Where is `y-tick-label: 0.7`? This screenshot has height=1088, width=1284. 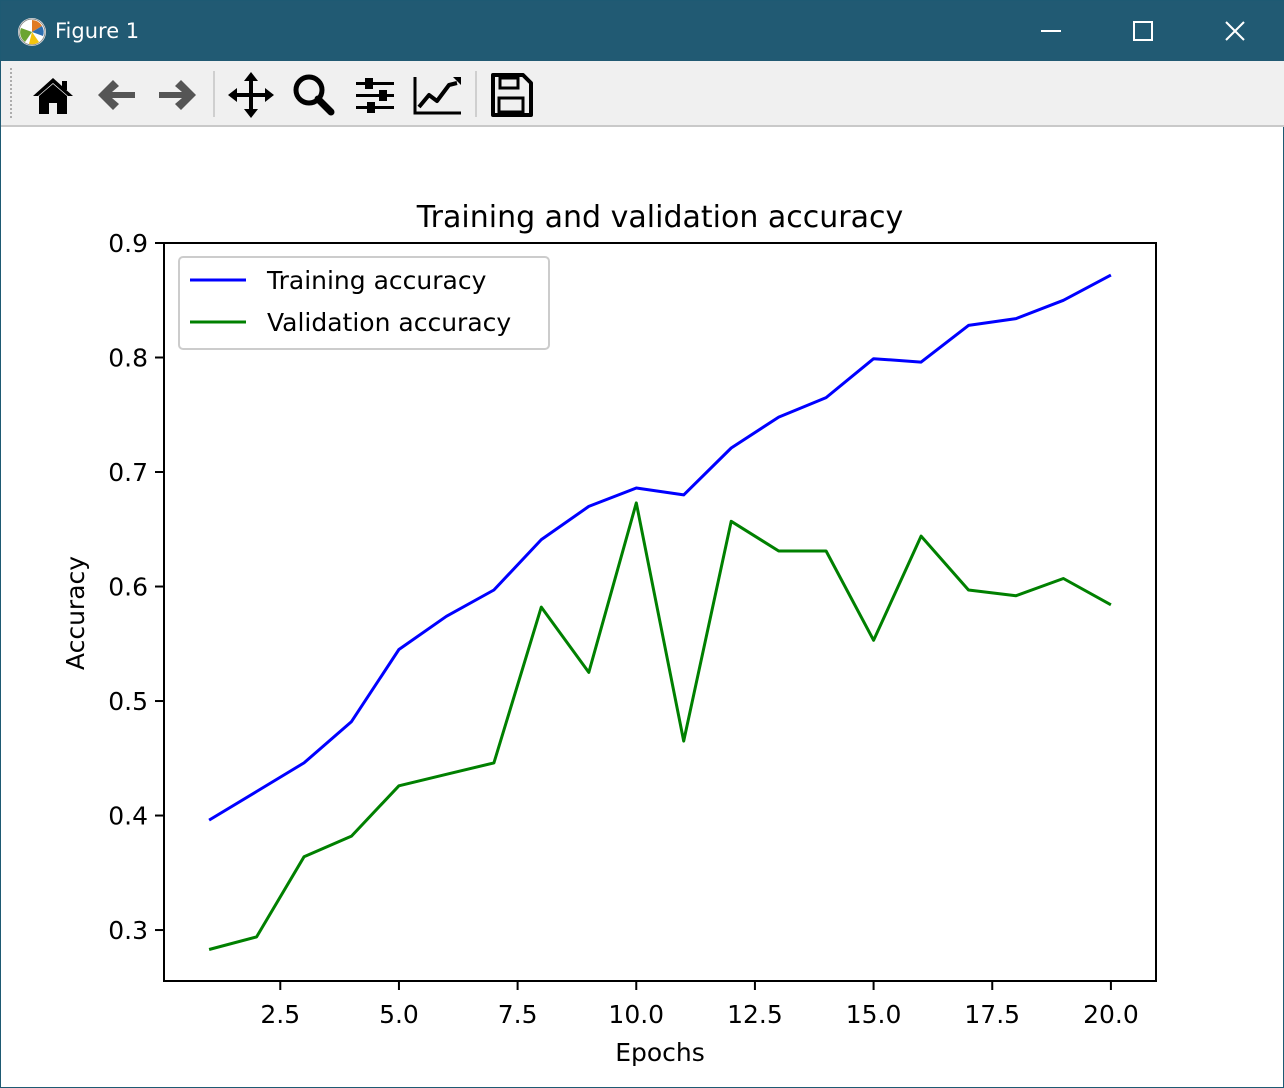
y-tick-label: 0.7 is located at coordinates (128, 472).